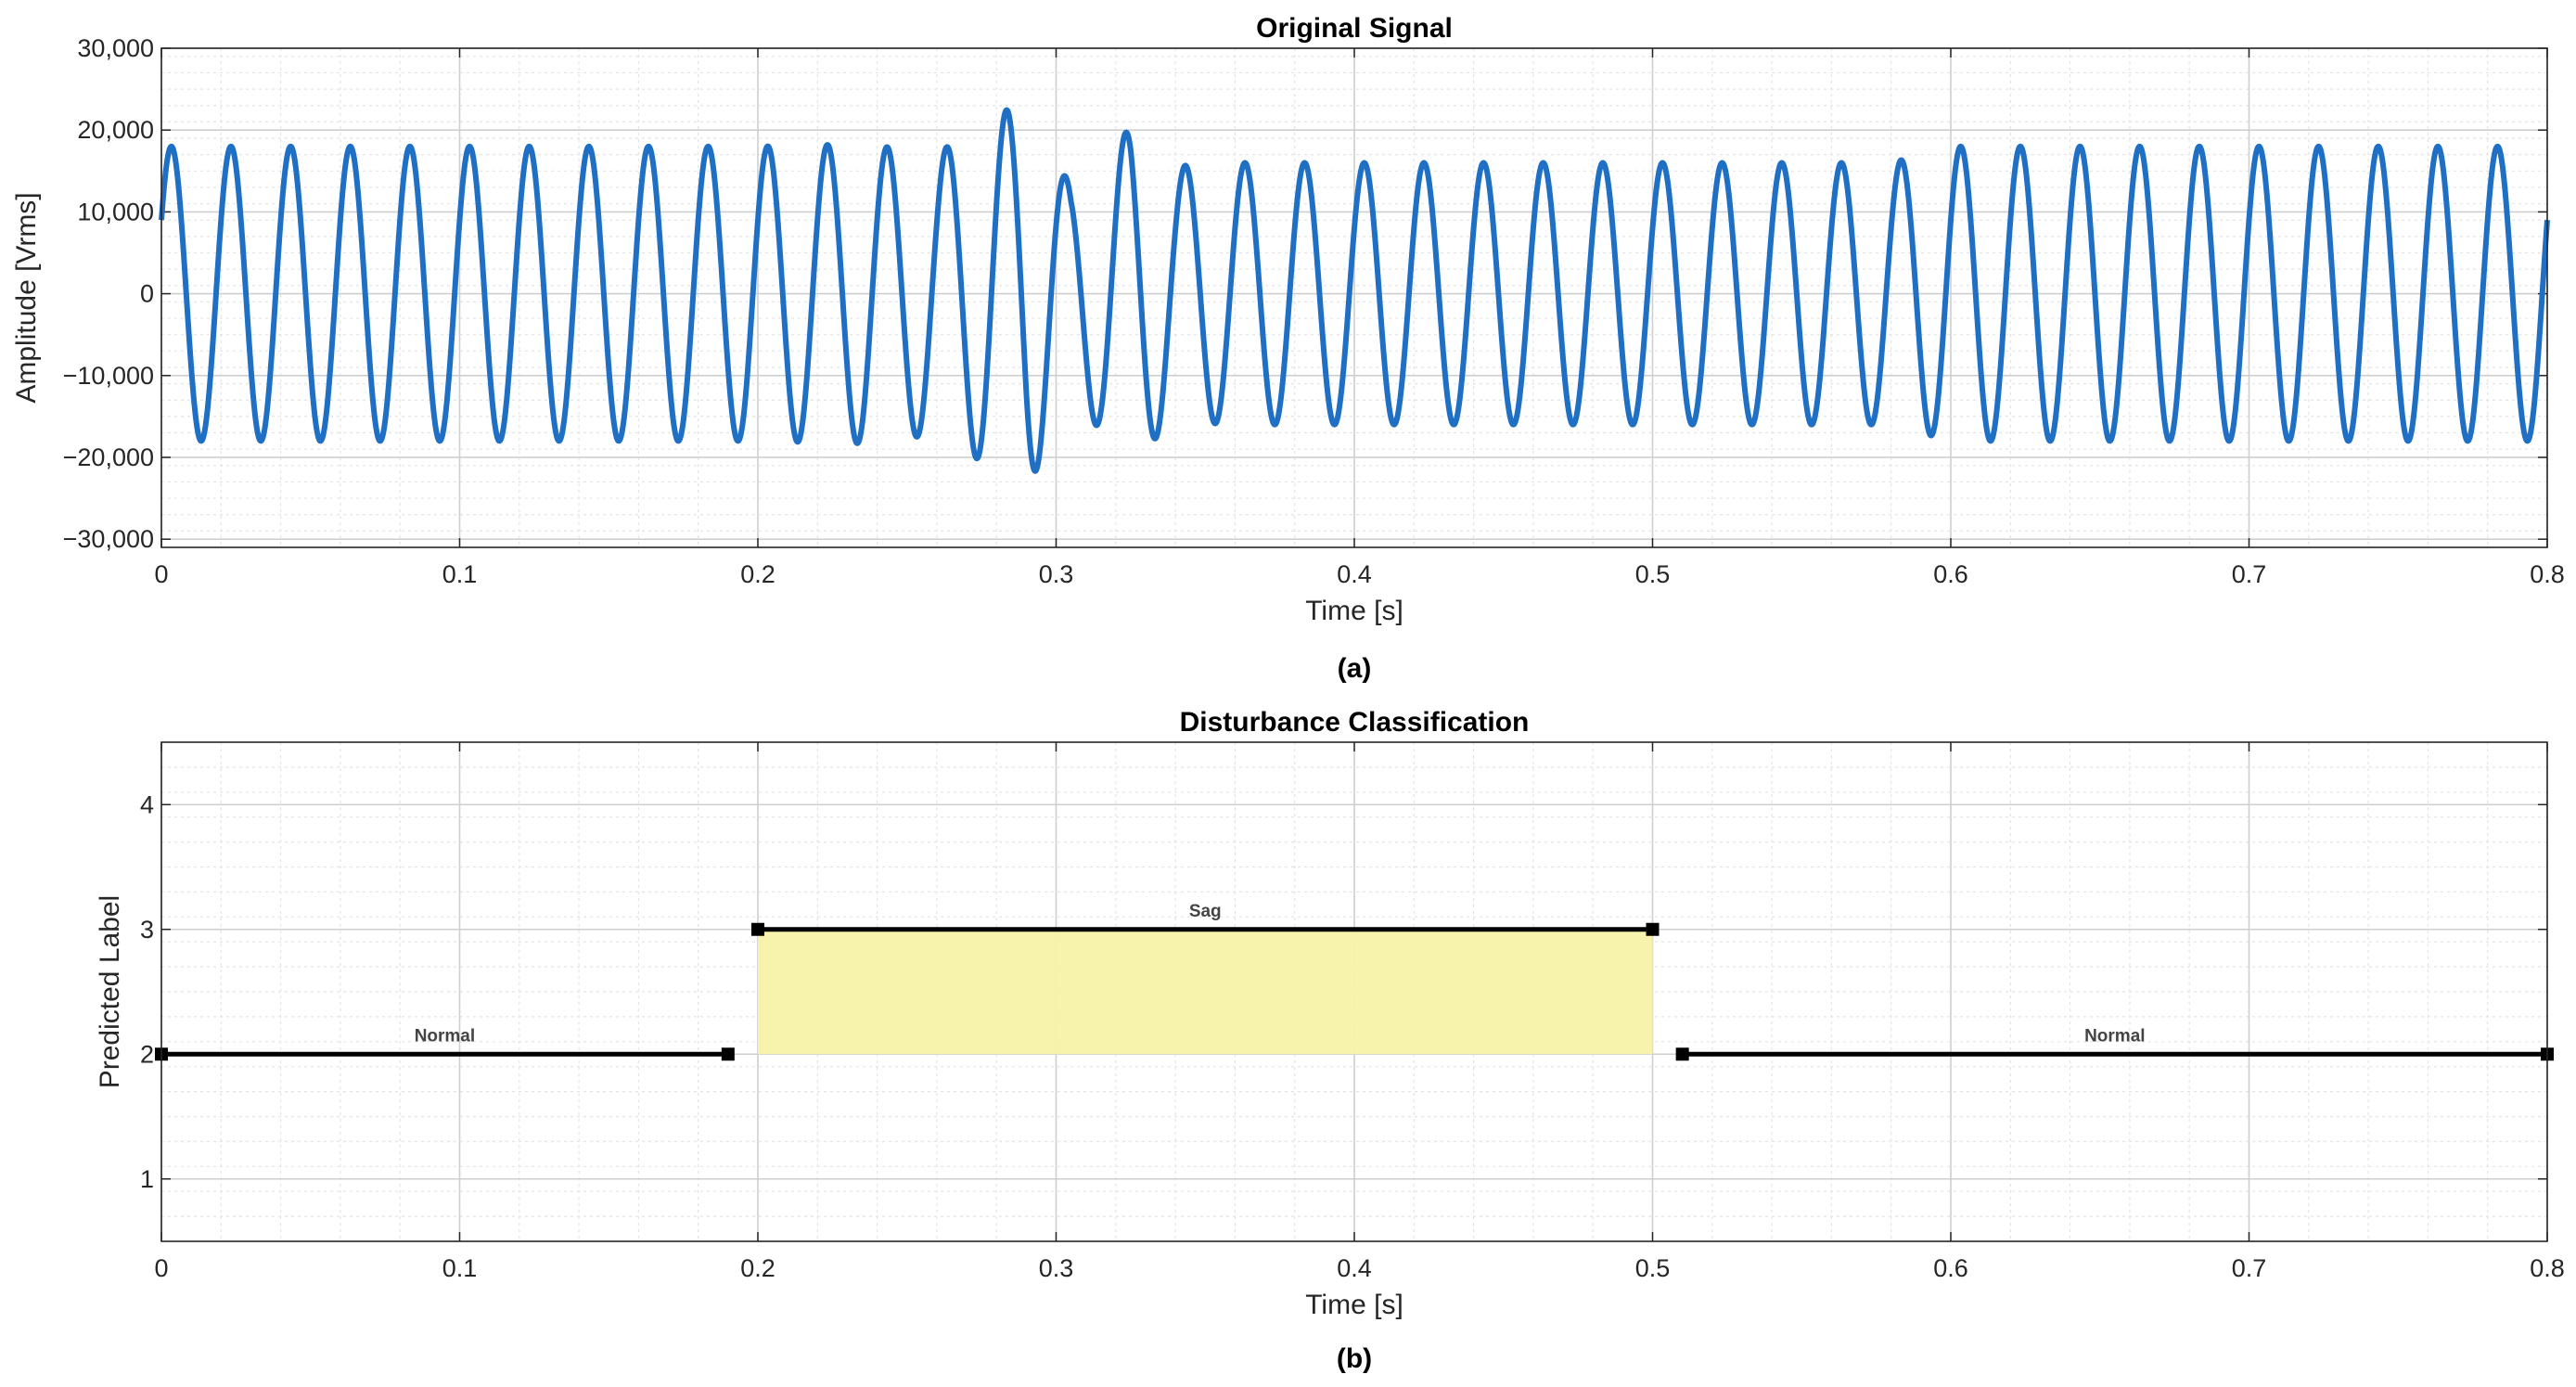 The width and height of the screenshot is (2576, 1387). Describe the element at coordinates (1355, 668) in the screenshot. I see `panel-caption: (a)` at that location.